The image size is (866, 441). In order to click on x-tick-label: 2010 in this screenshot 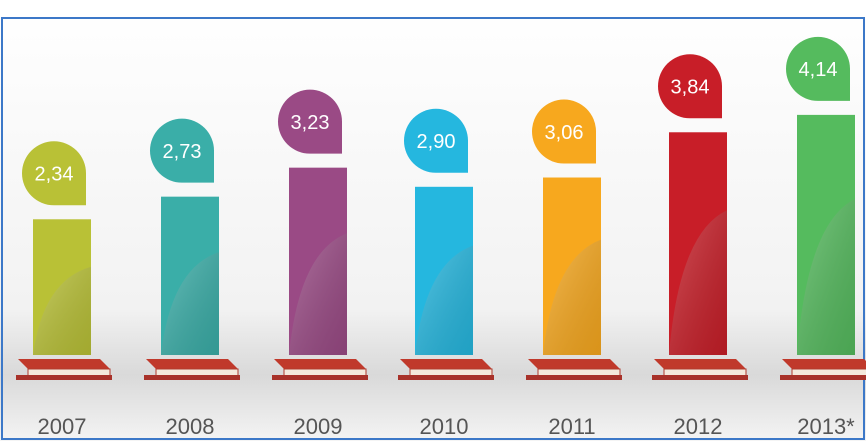, I will do `click(444, 426)`.